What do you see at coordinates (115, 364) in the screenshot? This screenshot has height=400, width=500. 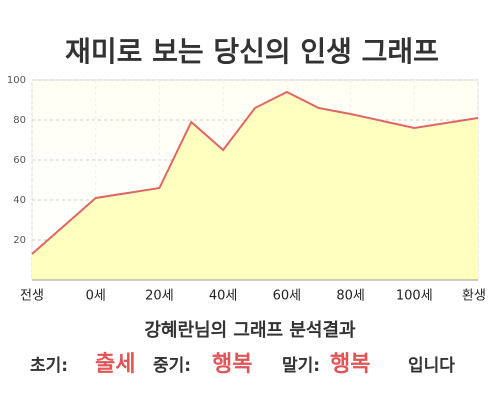 I see `item-value: 출세` at bounding box center [115, 364].